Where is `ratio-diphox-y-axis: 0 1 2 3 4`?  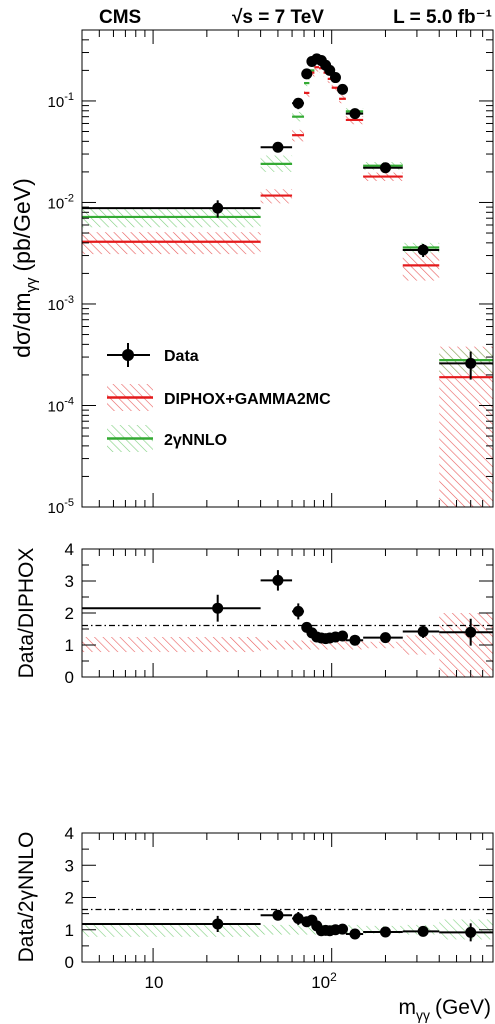 ratio-diphox-y-axis: 0 1 2 3 4 is located at coordinates (279, 613).